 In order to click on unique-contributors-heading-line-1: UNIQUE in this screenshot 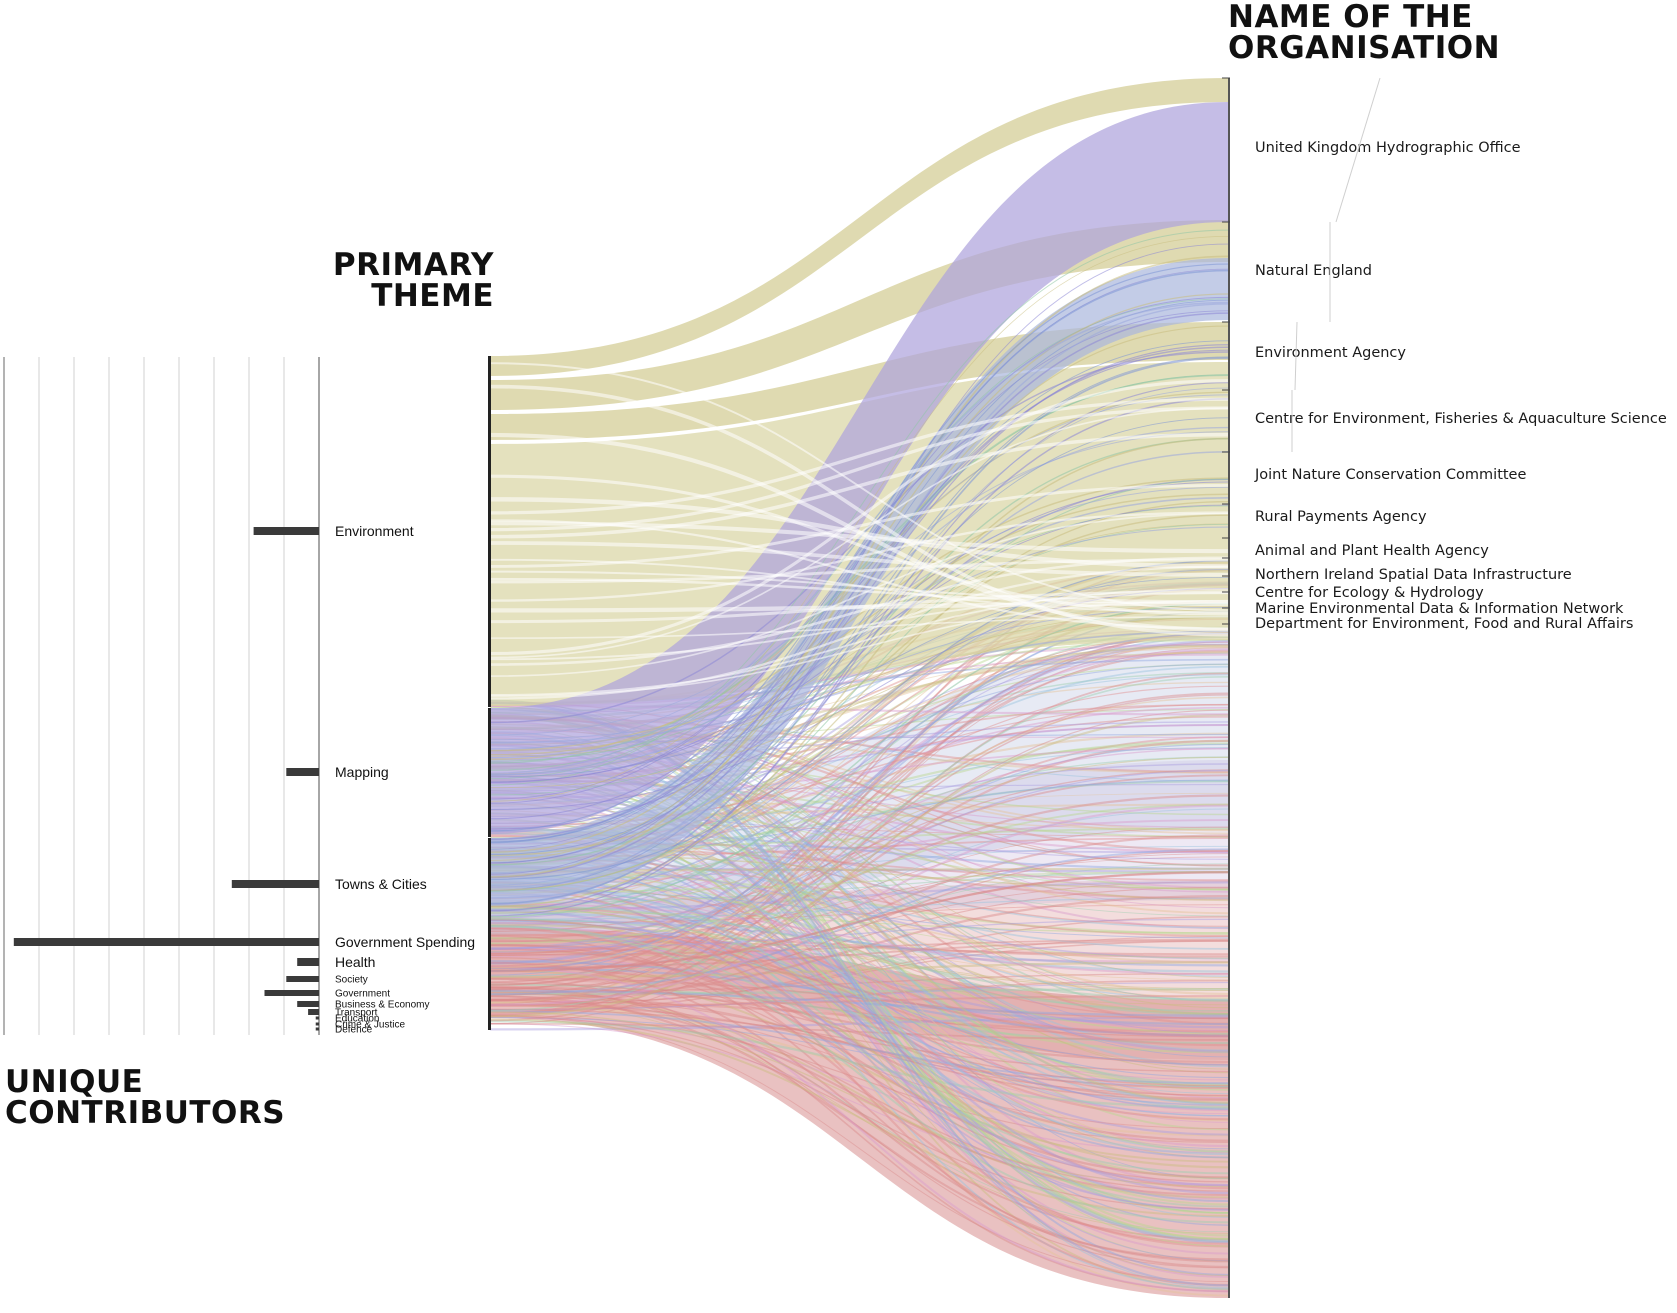, I will do `click(74, 1082)`.